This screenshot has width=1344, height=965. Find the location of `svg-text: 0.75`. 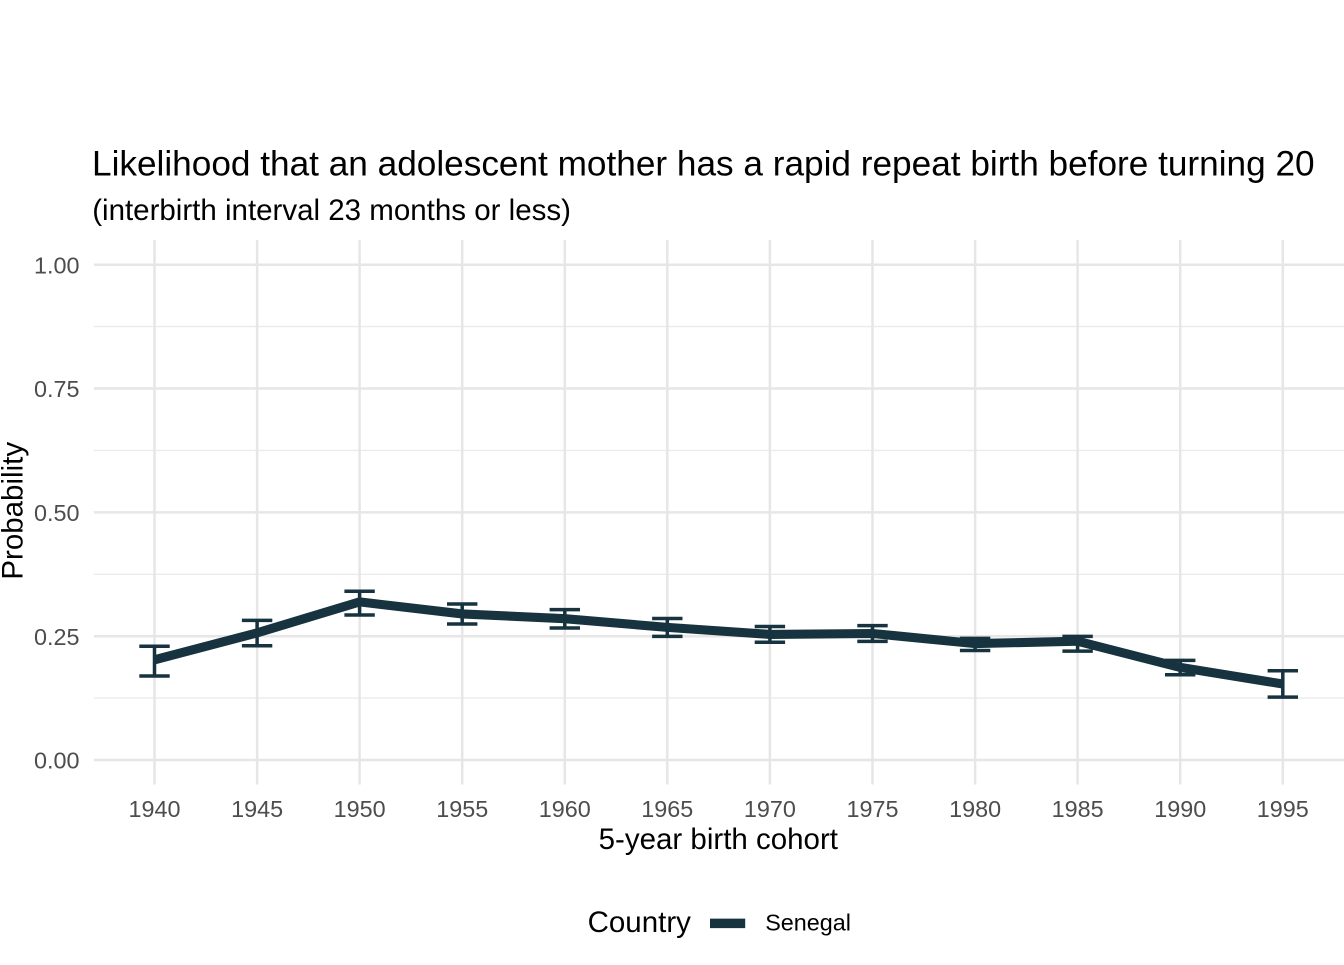

svg-text: 0.75 is located at coordinates (57, 389).